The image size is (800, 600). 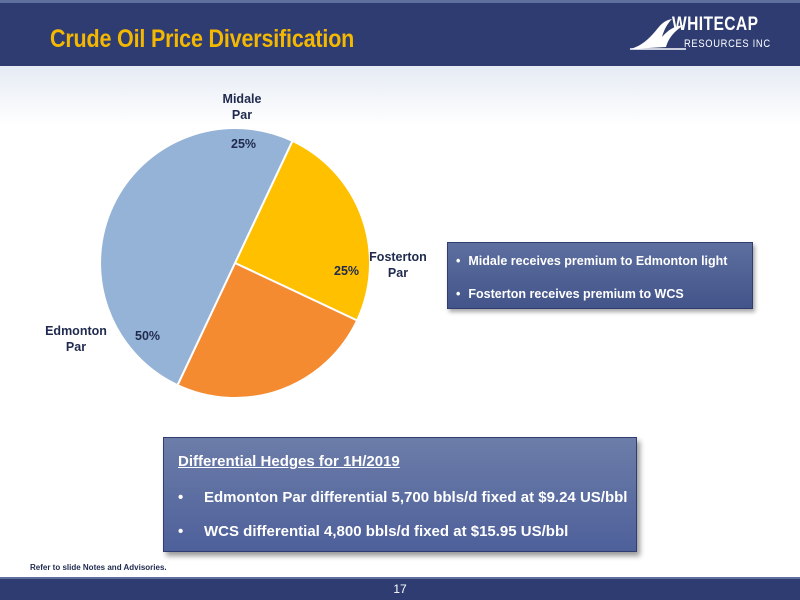 I want to click on pie-label-edmonton: Edmonton Par, so click(x=76, y=339).